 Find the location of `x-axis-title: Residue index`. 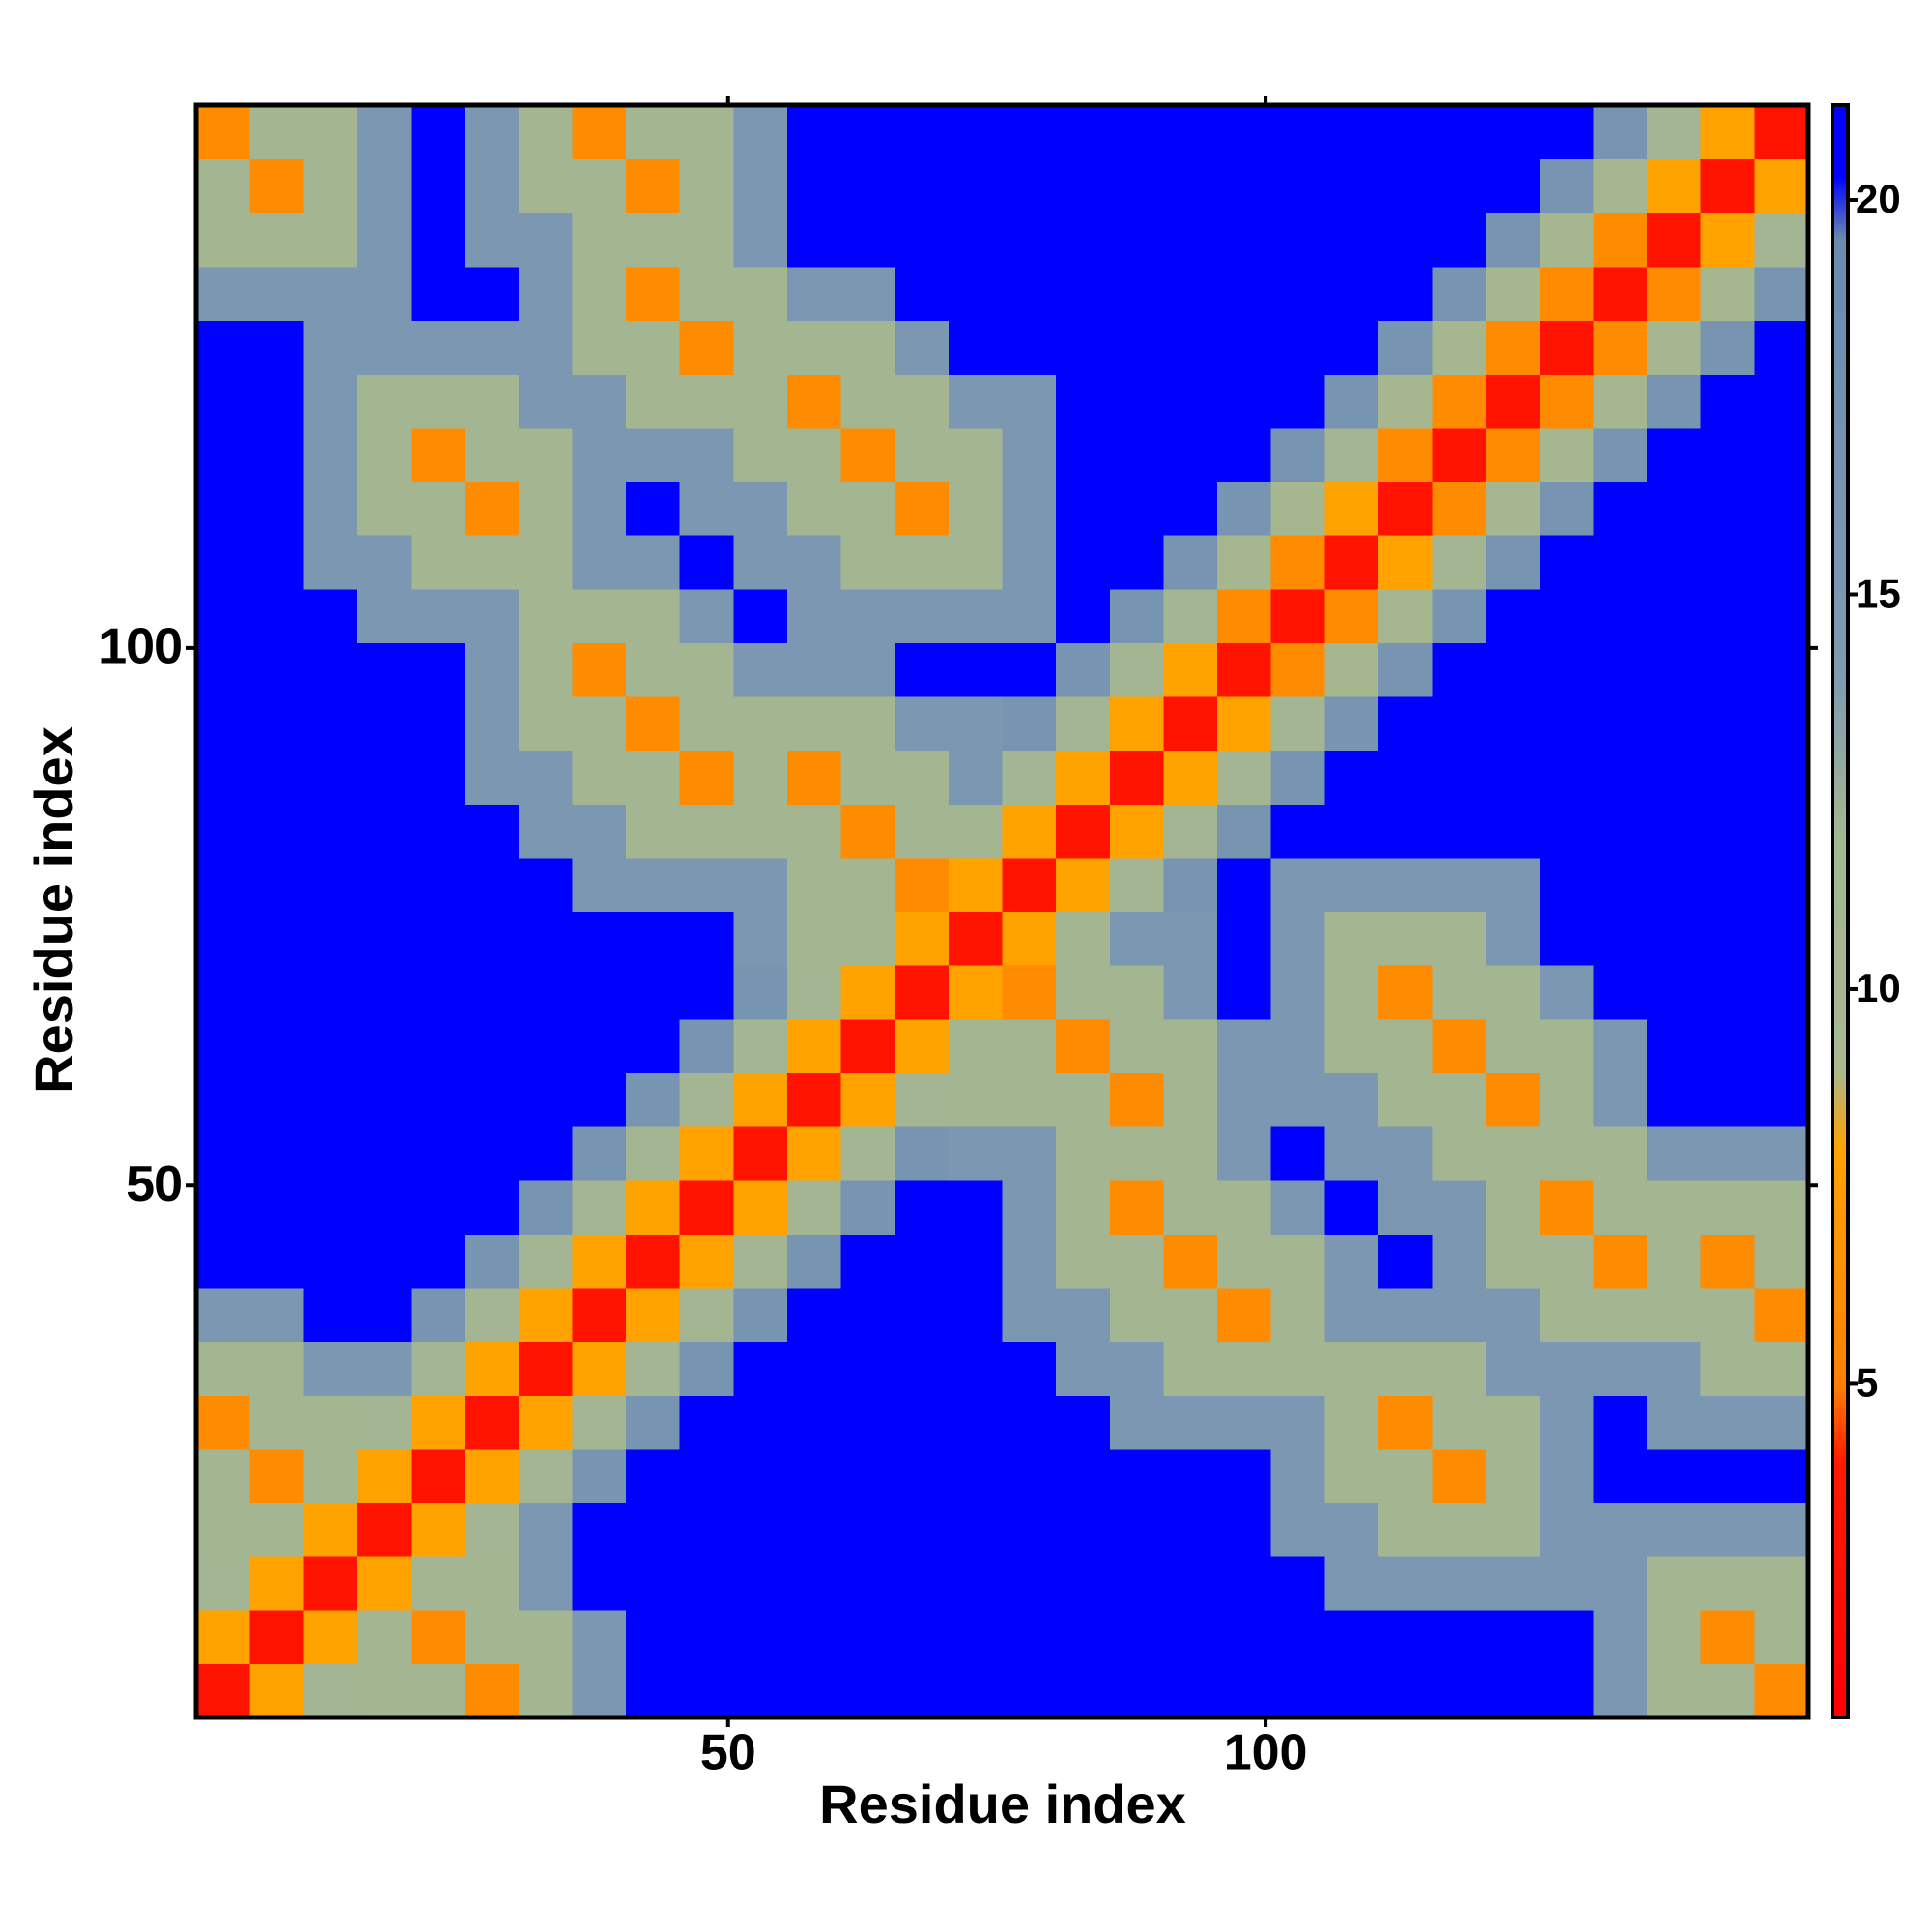

x-axis-title: Residue index is located at coordinates (1002, 1804).